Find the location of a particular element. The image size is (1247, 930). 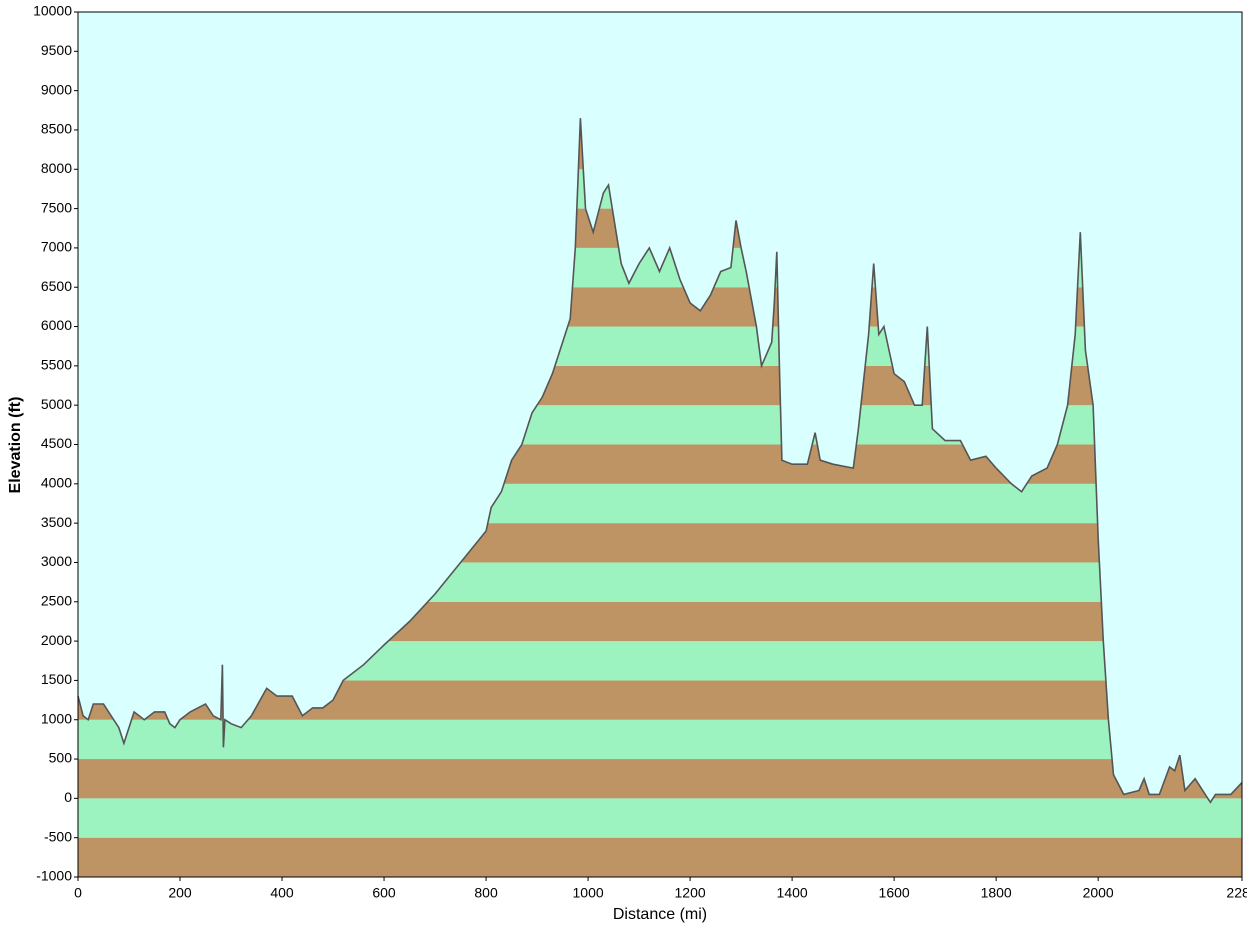

y-tick-label: 6500 is located at coordinates (56, 286).